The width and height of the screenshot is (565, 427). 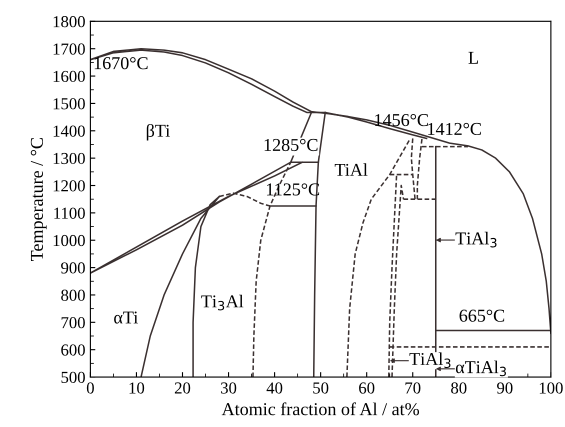 What do you see at coordinates (69, 104) in the screenshot?
I see `y-tick-label: 1500` at bounding box center [69, 104].